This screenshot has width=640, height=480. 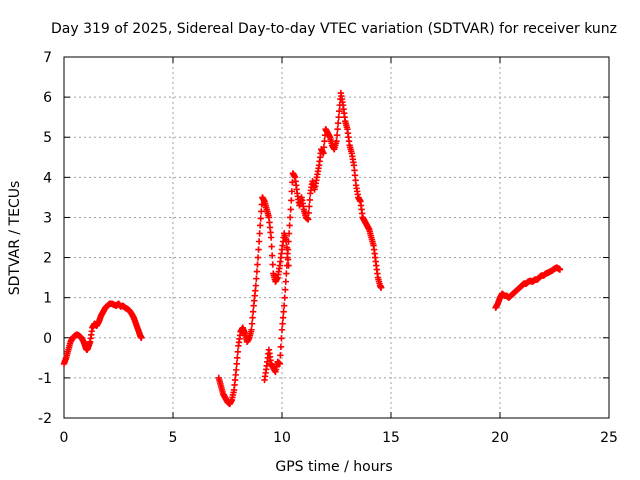 I want to click on y-tick-label: 2, so click(x=47, y=259).